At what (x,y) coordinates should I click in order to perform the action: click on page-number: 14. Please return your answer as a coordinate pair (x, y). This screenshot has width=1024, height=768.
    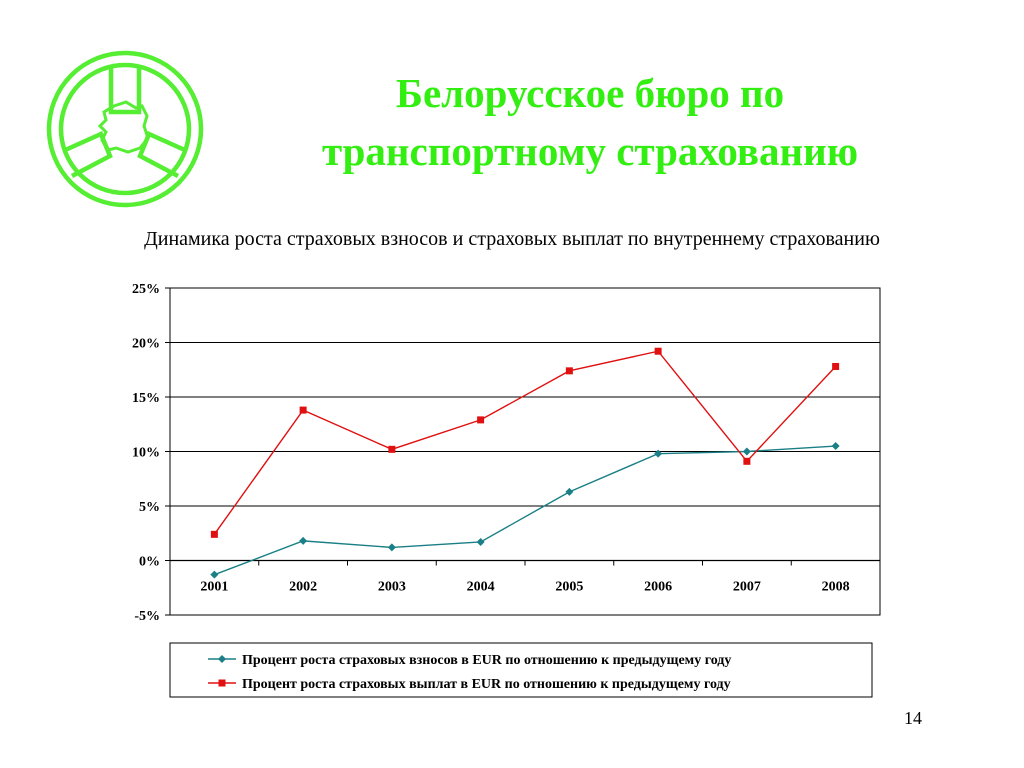
    Looking at the image, I should click on (913, 718).